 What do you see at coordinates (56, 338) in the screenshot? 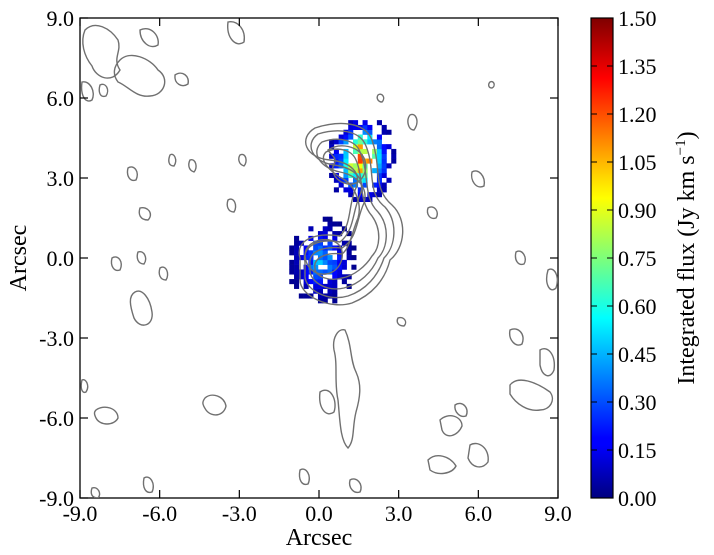
I see `y-tick-label: -3.0` at bounding box center [56, 338].